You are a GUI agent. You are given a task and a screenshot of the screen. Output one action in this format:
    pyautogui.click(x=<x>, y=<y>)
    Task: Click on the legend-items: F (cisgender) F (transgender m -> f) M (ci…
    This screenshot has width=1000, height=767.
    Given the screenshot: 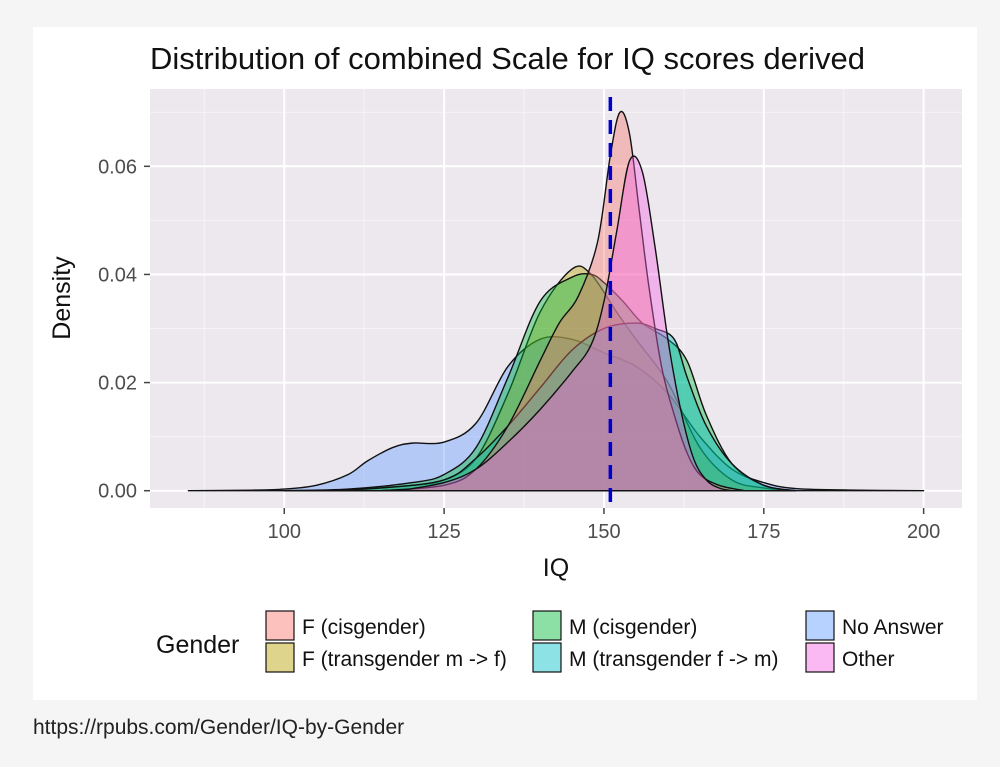 What is the action you would take?
    pyautogui.click(x=604, y=641)
    